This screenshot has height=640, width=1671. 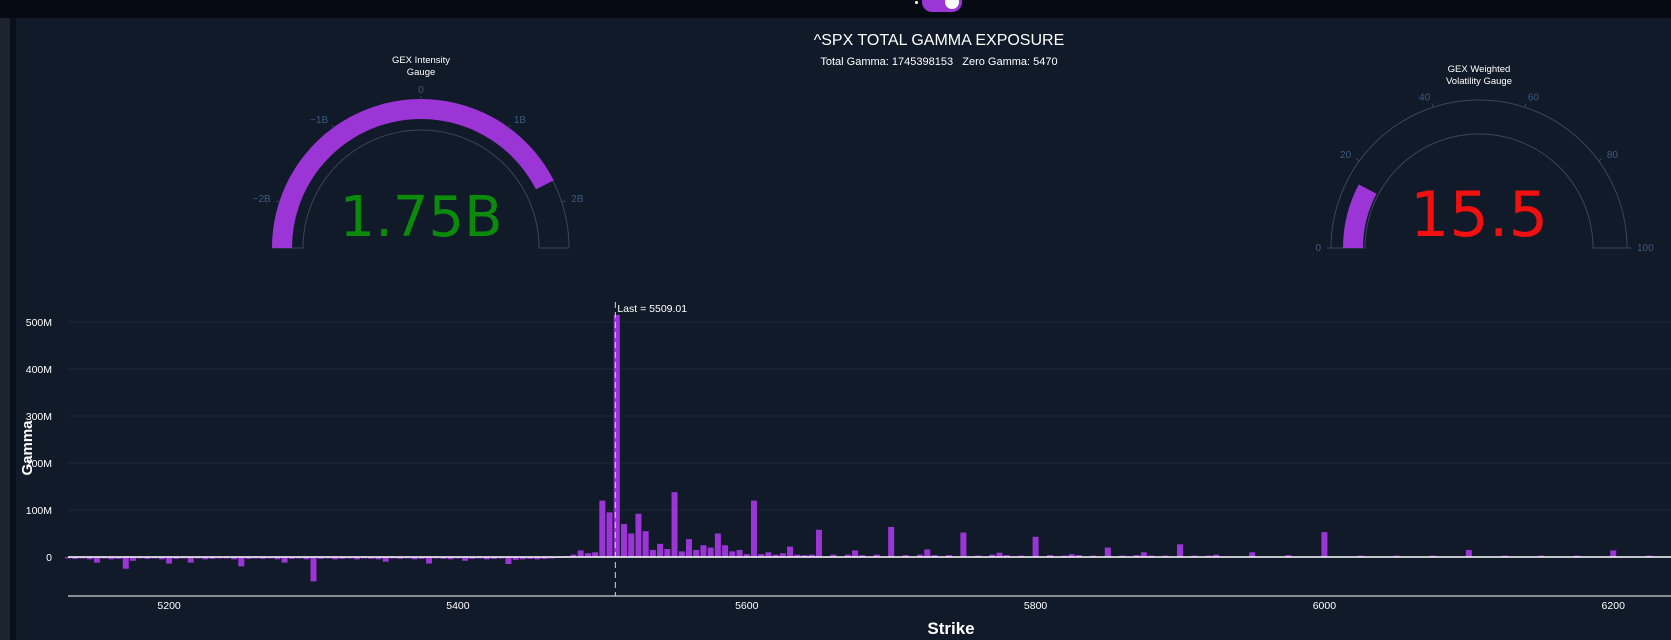 I want to click on gauge-value-bar, so click(x=413, y=174).